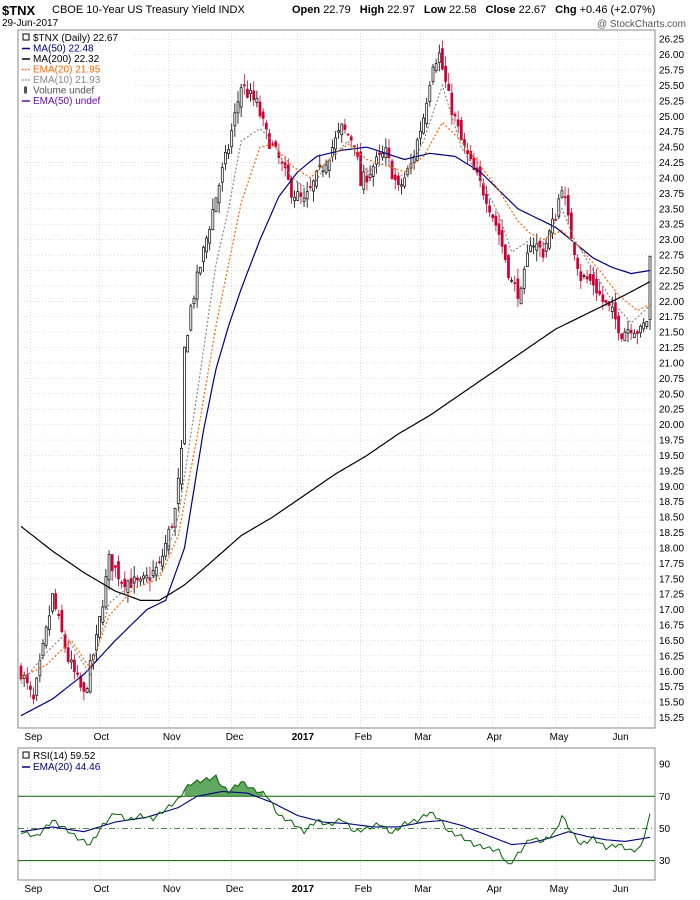 The image size is (700, 900). Describe the element at coordinates (665, 829) in the screenshot. I see `rsi-y-tick-label: 50` at that location.